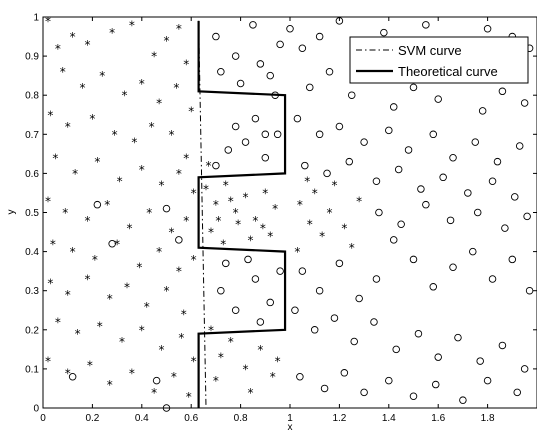  What do you see at coordinates (92, 418) in the screenshot?
I see `x-tick-label: 0.2` at bounding box center [92, 418].